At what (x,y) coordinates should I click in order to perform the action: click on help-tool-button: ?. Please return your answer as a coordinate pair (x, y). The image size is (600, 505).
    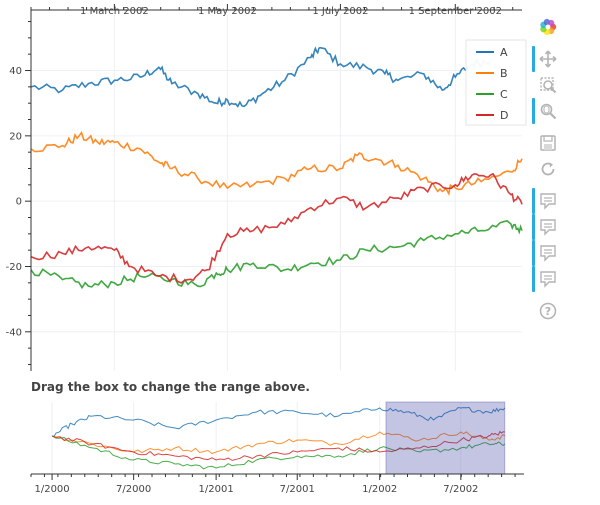
    Looking at the image, I should click on (547, 311).